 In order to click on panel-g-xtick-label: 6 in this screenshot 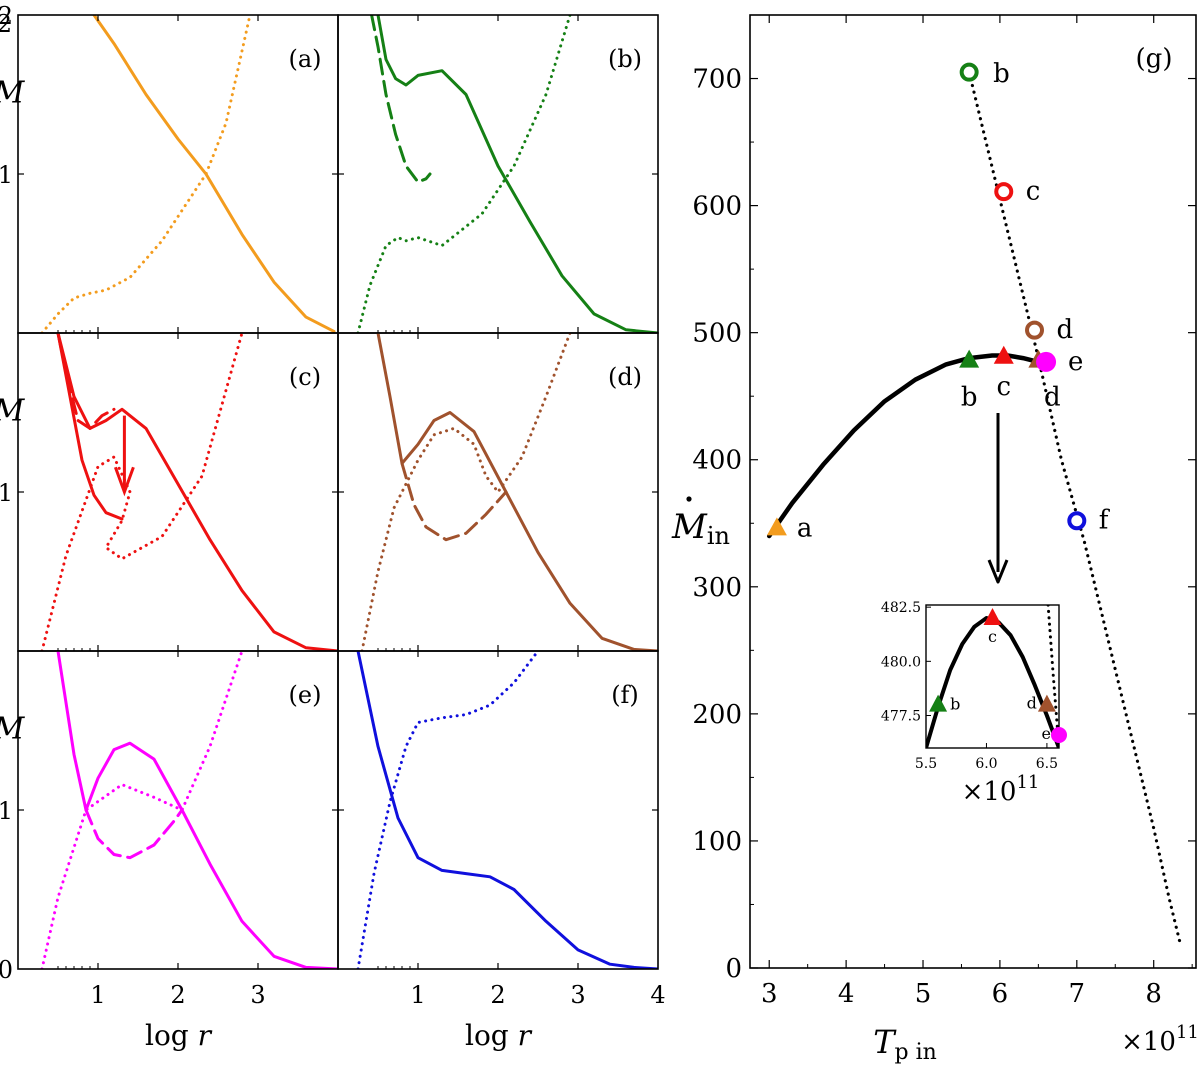, I will do `click(1000, 994)`.